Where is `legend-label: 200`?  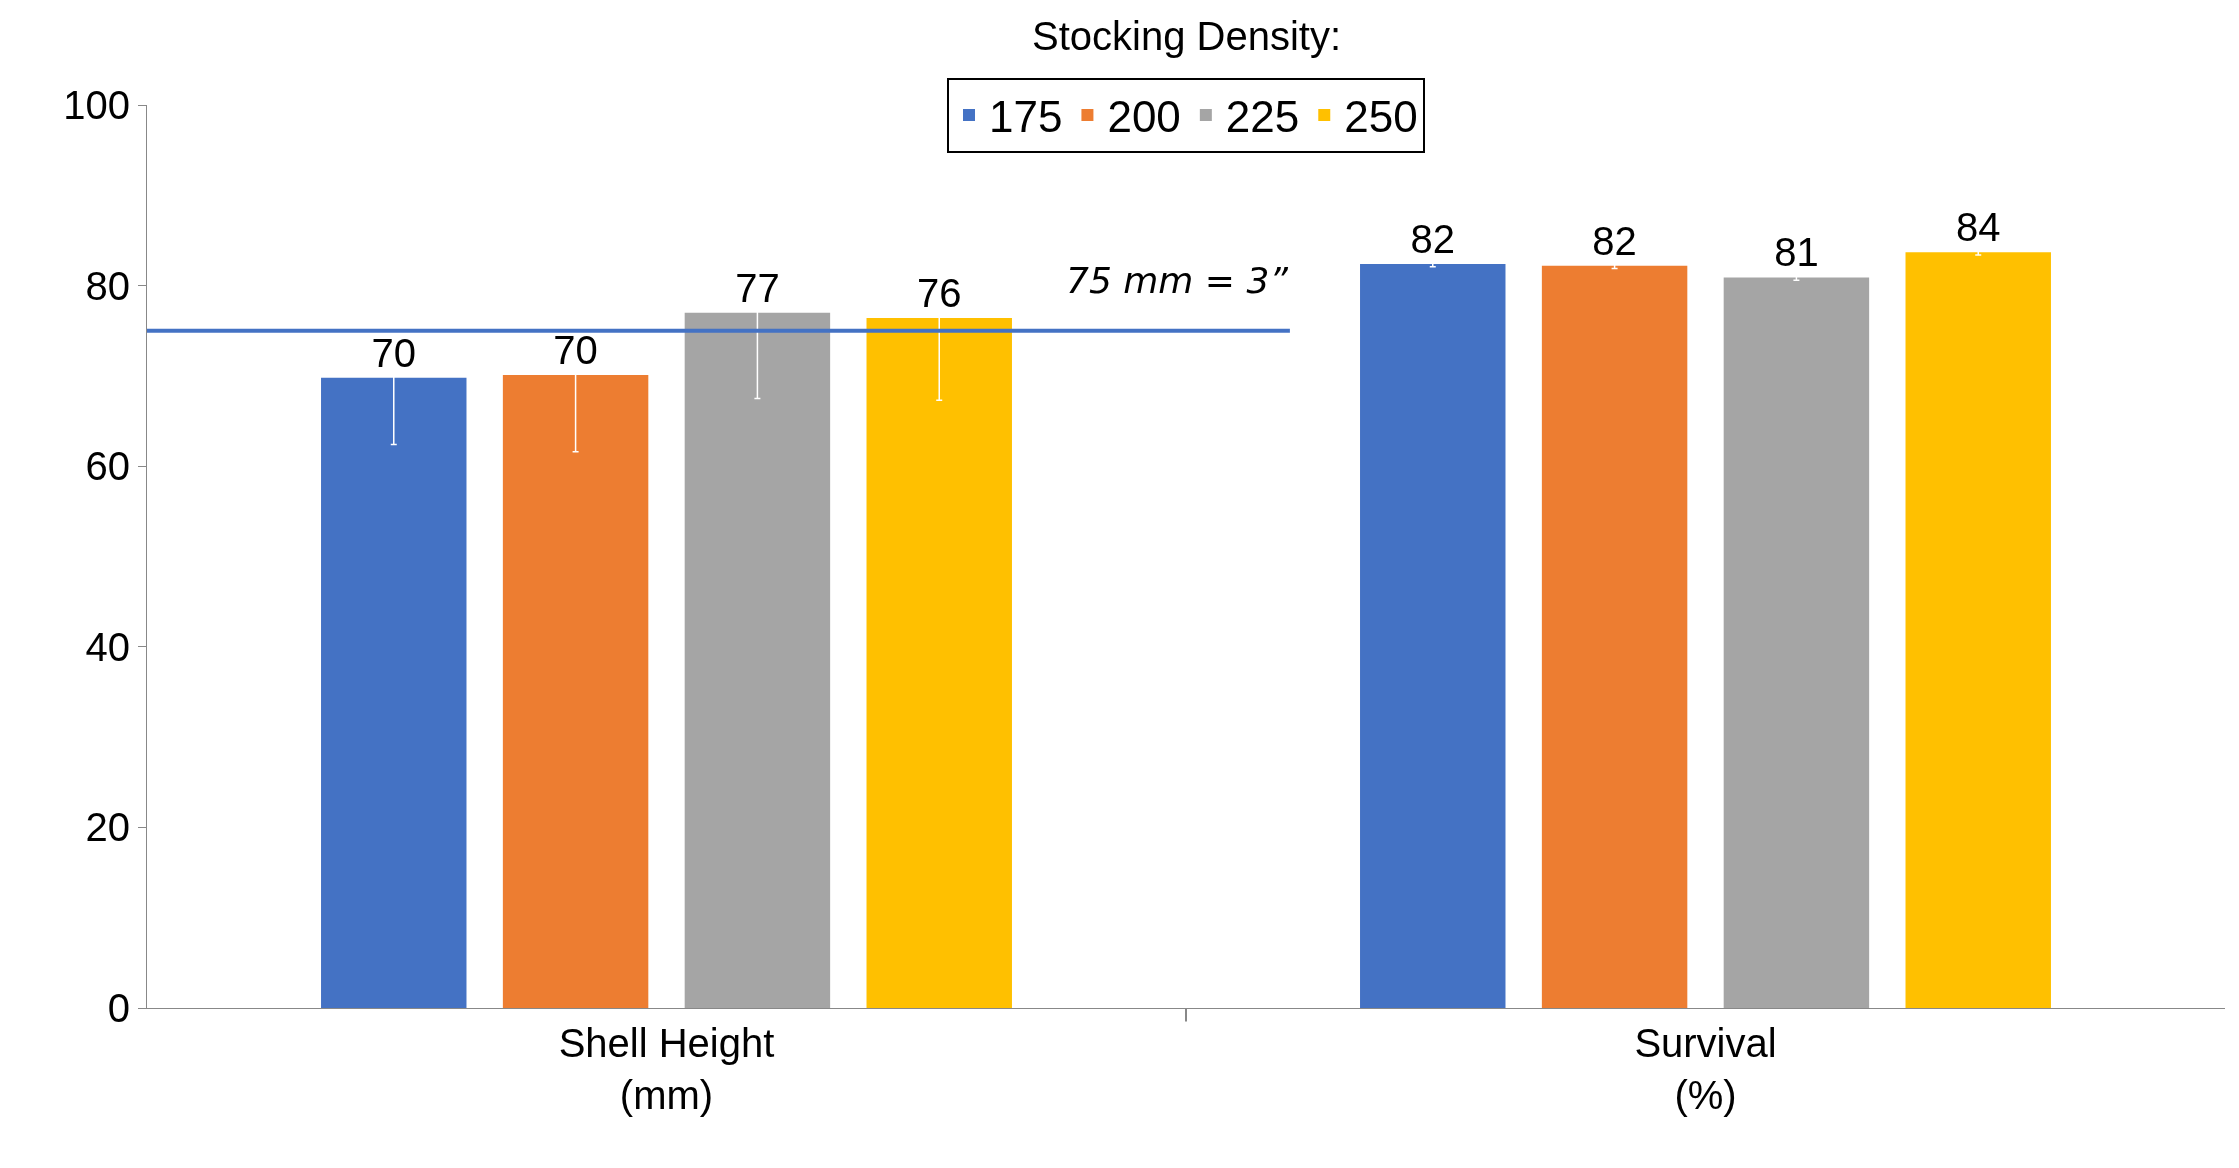
legend-label: 200 is located at coordinates (1144, 117).